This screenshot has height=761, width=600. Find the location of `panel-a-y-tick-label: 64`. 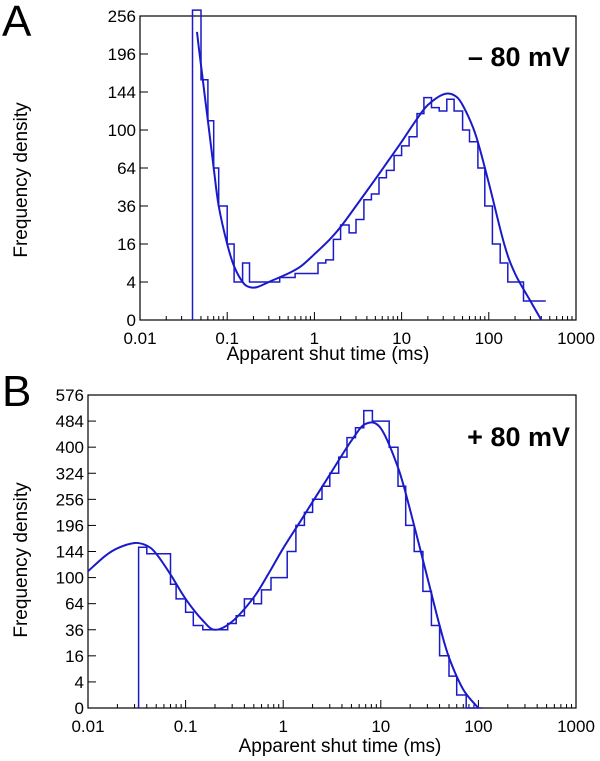

panel-a-y-tick-label: 64 is located at coordinates (126, 168).